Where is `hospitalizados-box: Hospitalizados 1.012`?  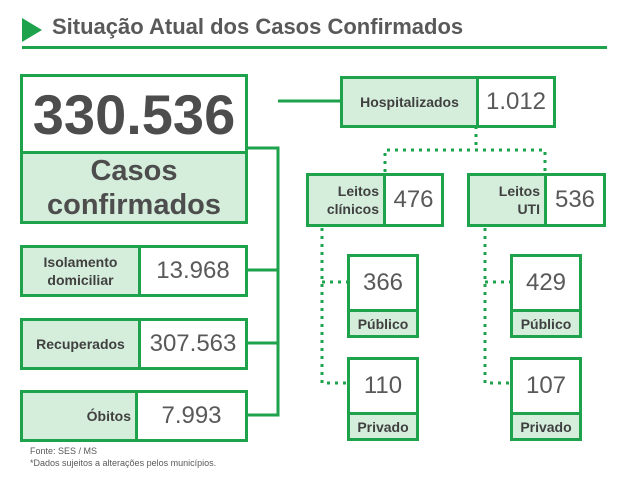
hospitalizados-box: Hospitalizados 1.012 is located at coordinates (448, 102).